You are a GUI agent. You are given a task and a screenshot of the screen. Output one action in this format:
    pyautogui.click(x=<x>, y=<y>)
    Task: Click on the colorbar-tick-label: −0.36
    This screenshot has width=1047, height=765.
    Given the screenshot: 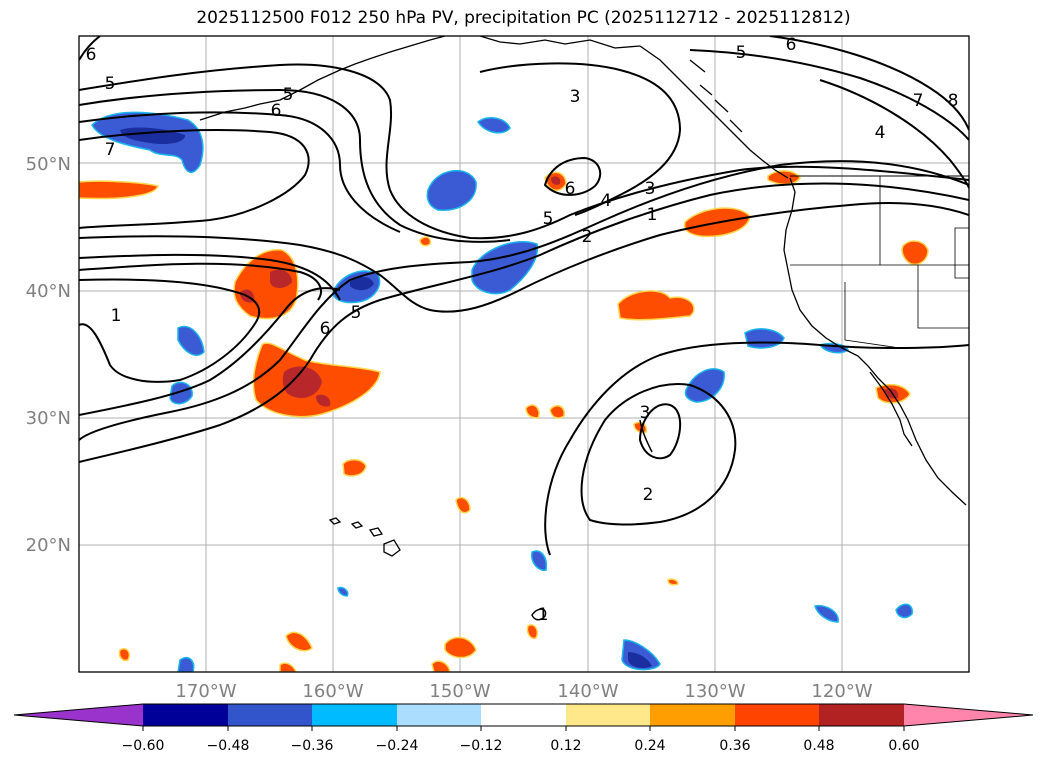 What is the action you would take?
    pyautogui.click(x=312, y=746)
    